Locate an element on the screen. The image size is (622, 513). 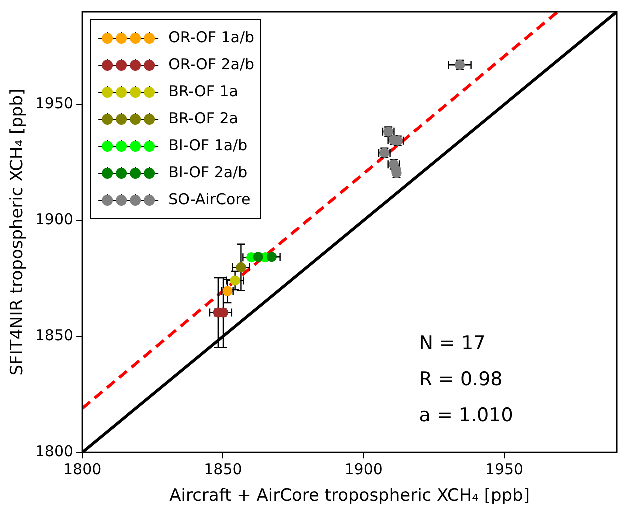
legend-label: SO-AirCore is located at coordinates (209, 199).